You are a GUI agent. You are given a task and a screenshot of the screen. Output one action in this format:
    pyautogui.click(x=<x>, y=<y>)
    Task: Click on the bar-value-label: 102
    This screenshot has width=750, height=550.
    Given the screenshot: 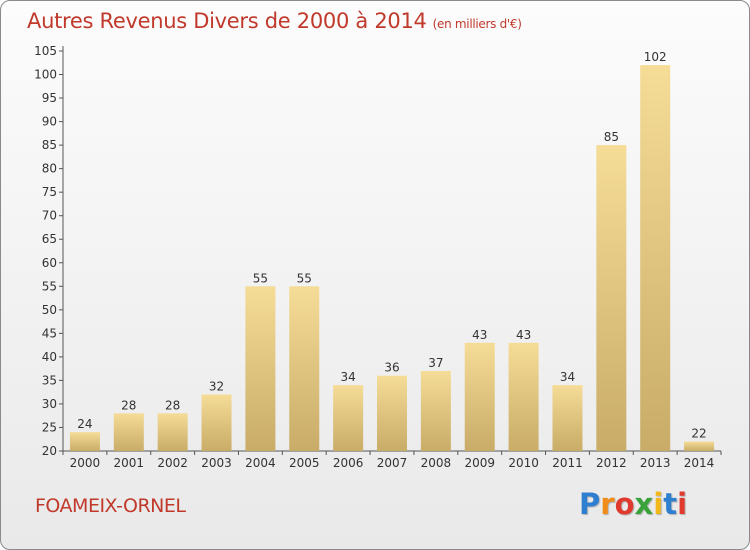 What is the action you would take?
    pyautogui.click(x=655, y=57)
    